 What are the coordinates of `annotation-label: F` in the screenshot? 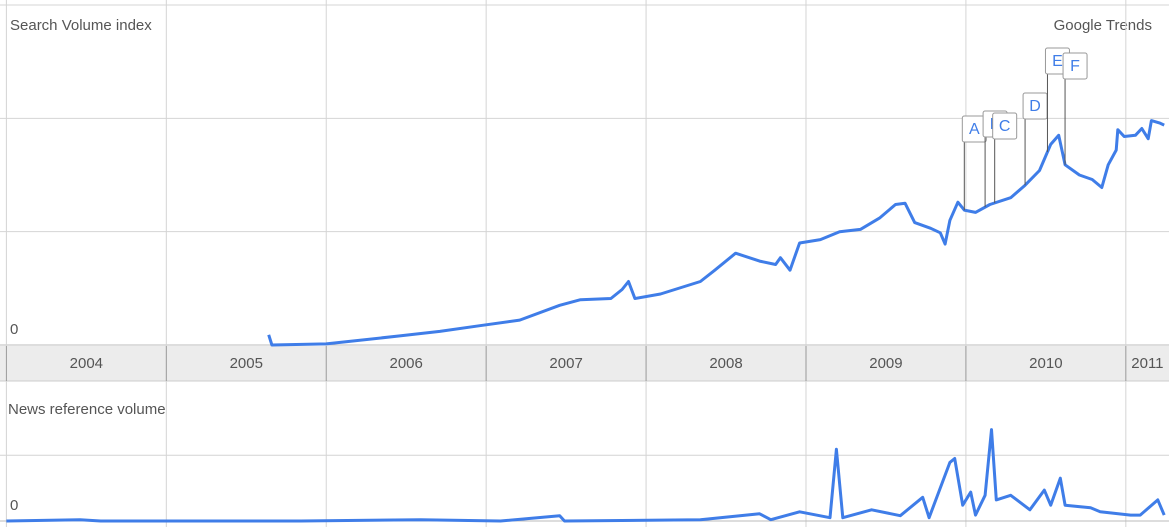 It's located at (1075, 66).